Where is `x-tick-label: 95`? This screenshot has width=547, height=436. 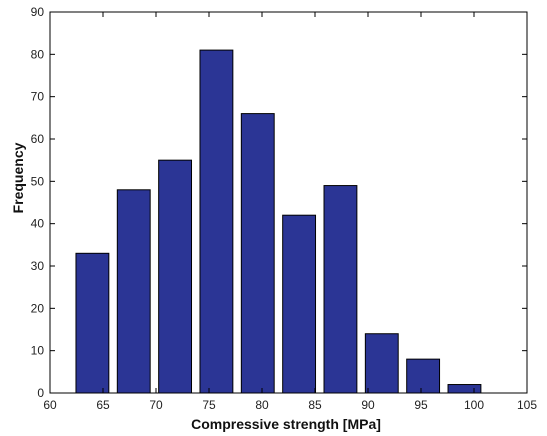
x-tick-label: 95 is located at coordinates (421, 405).